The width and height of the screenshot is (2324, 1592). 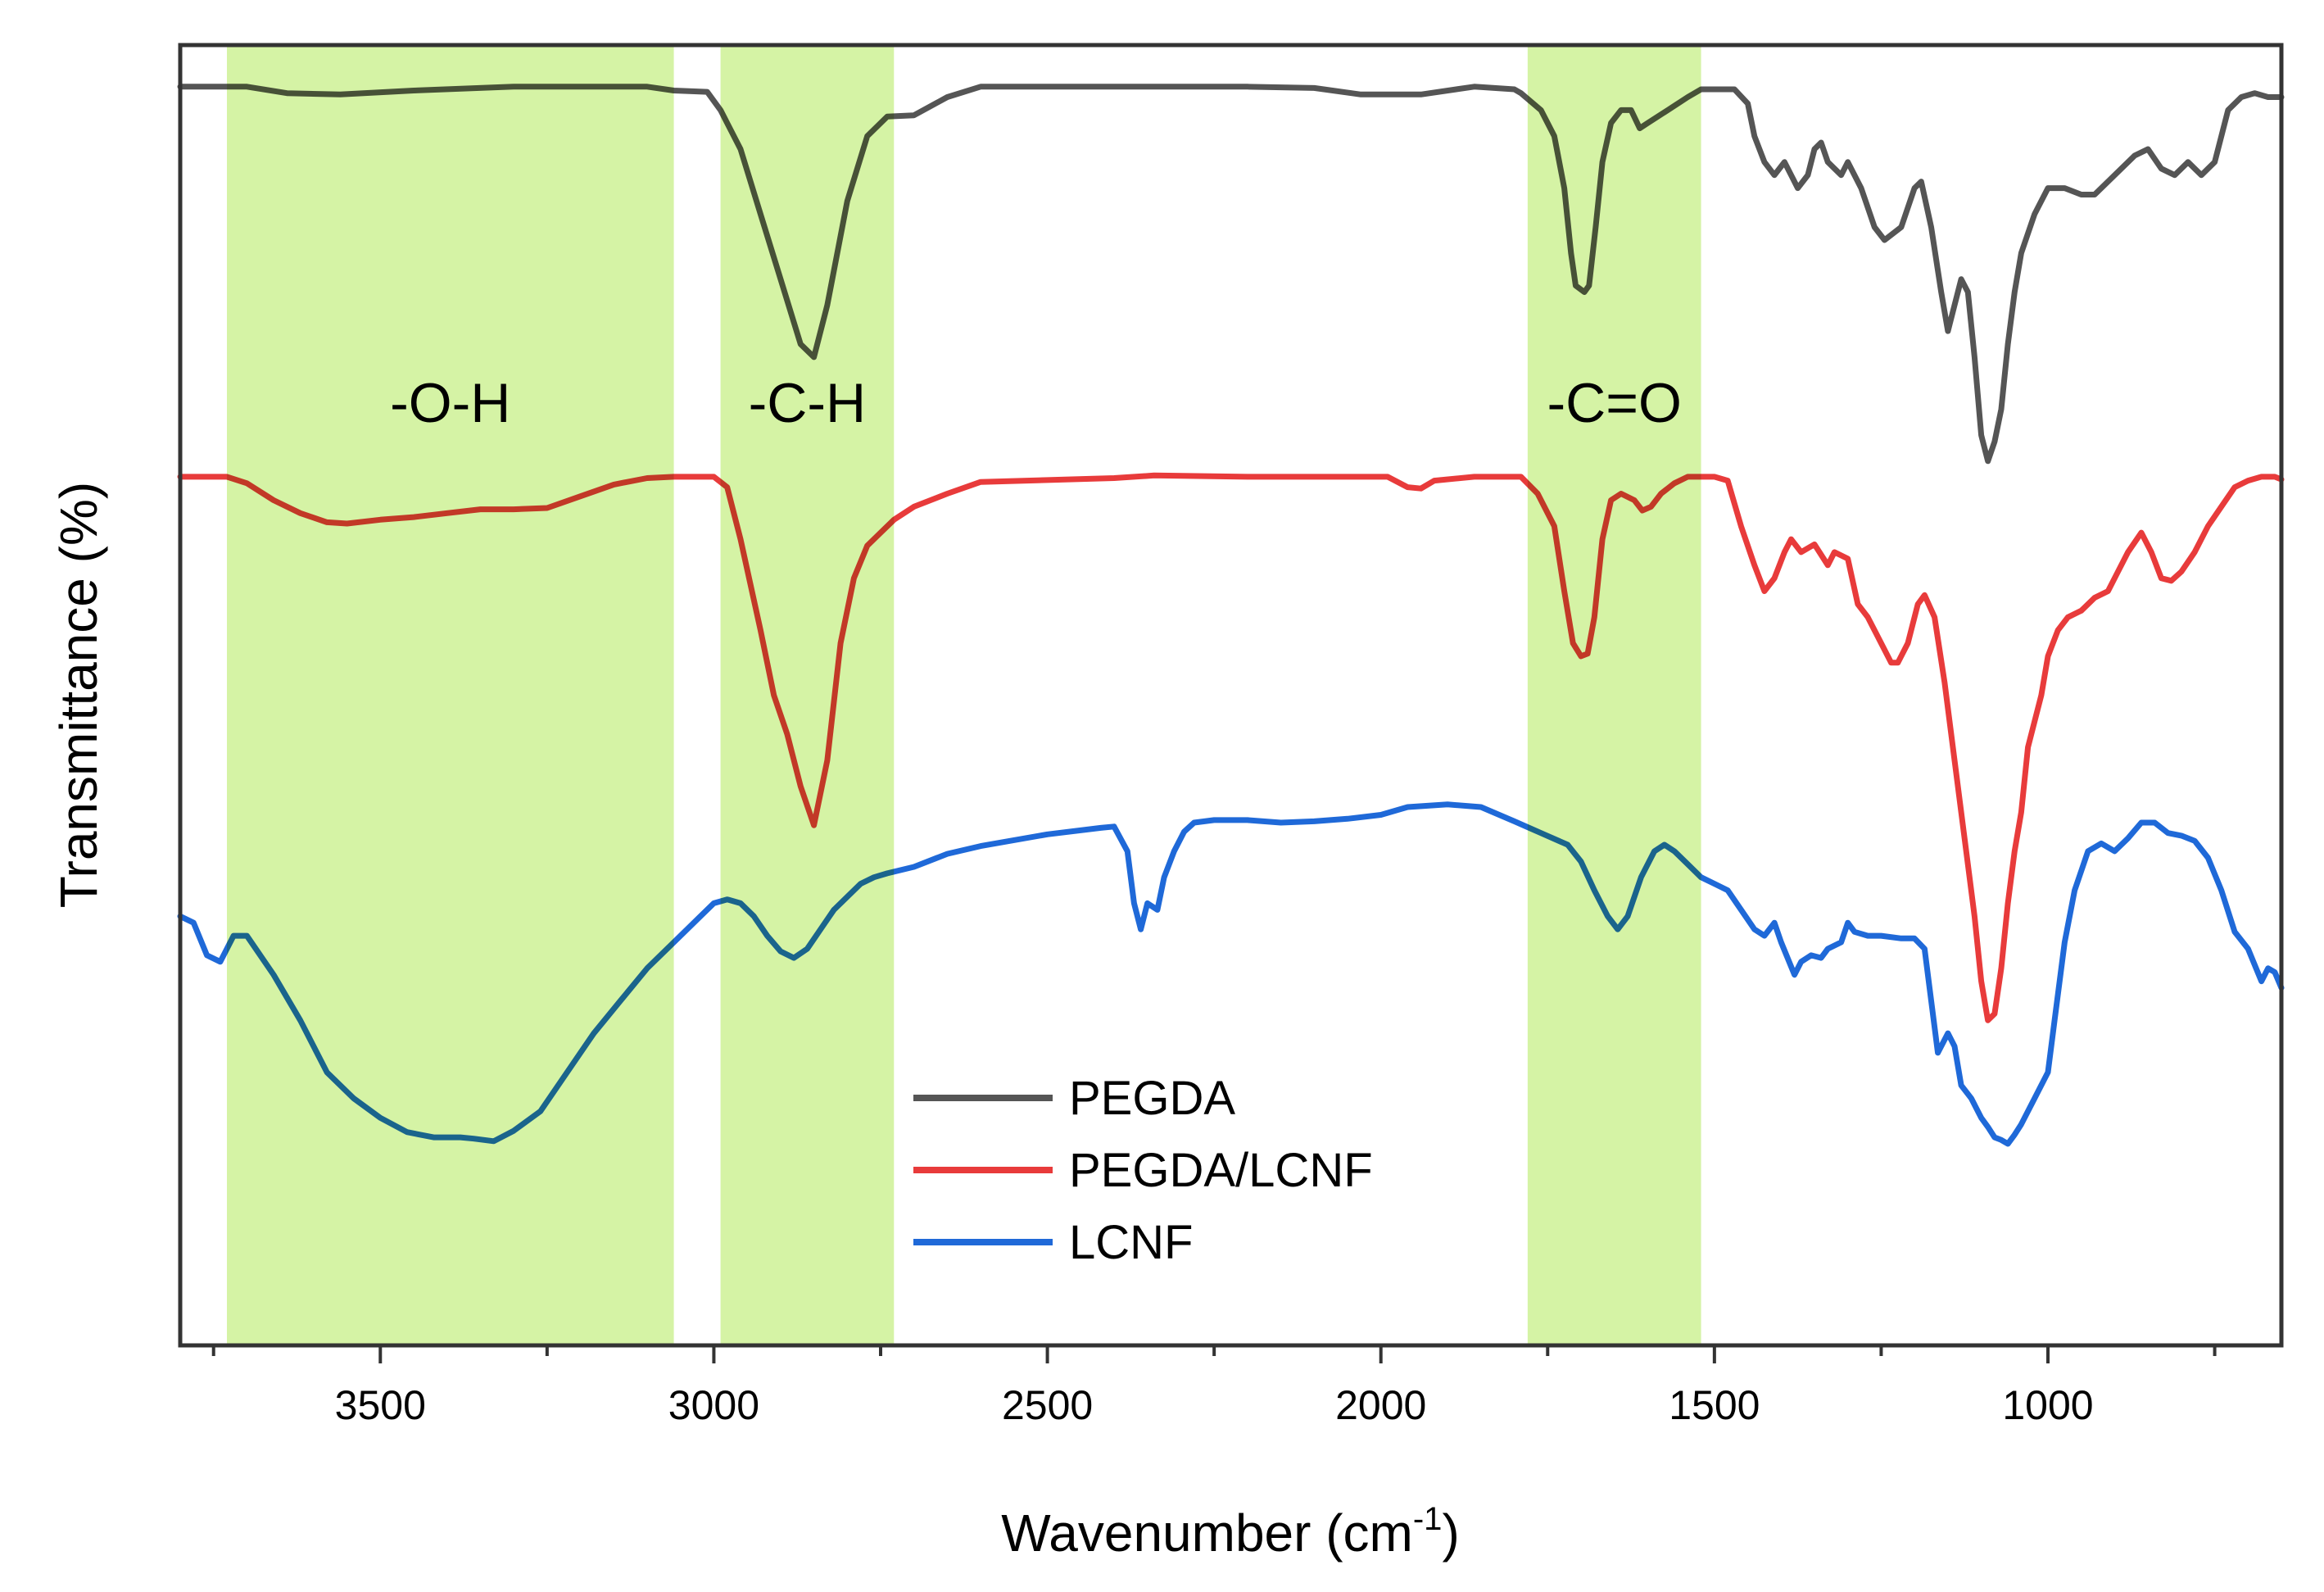 What do you see at coordinates (1230, 1532) in the screenshot?
I see `x-axis-title: Wavenumber (cm-1)` at bounding box center [1230, 1532].